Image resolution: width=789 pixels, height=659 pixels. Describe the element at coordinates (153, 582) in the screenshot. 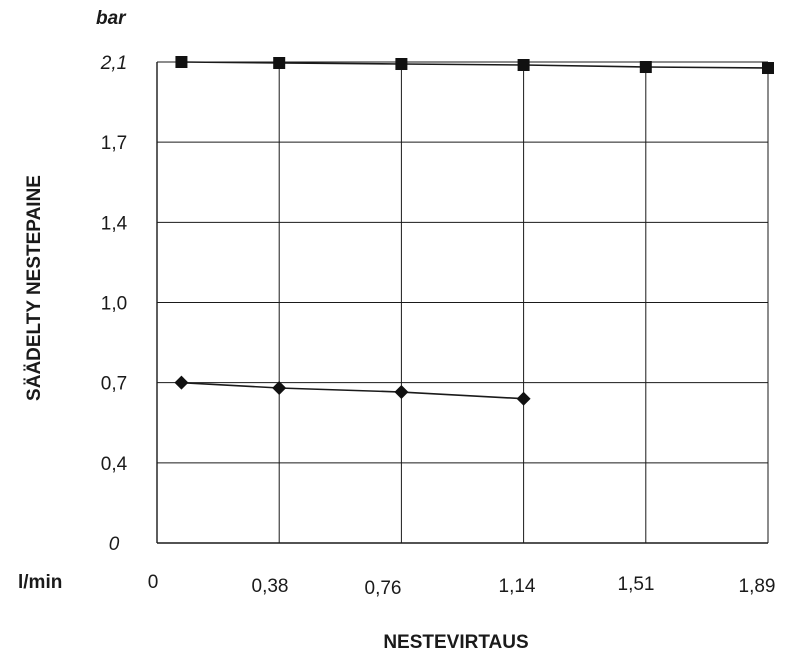

I see `x-tick-label: 0` at that location.